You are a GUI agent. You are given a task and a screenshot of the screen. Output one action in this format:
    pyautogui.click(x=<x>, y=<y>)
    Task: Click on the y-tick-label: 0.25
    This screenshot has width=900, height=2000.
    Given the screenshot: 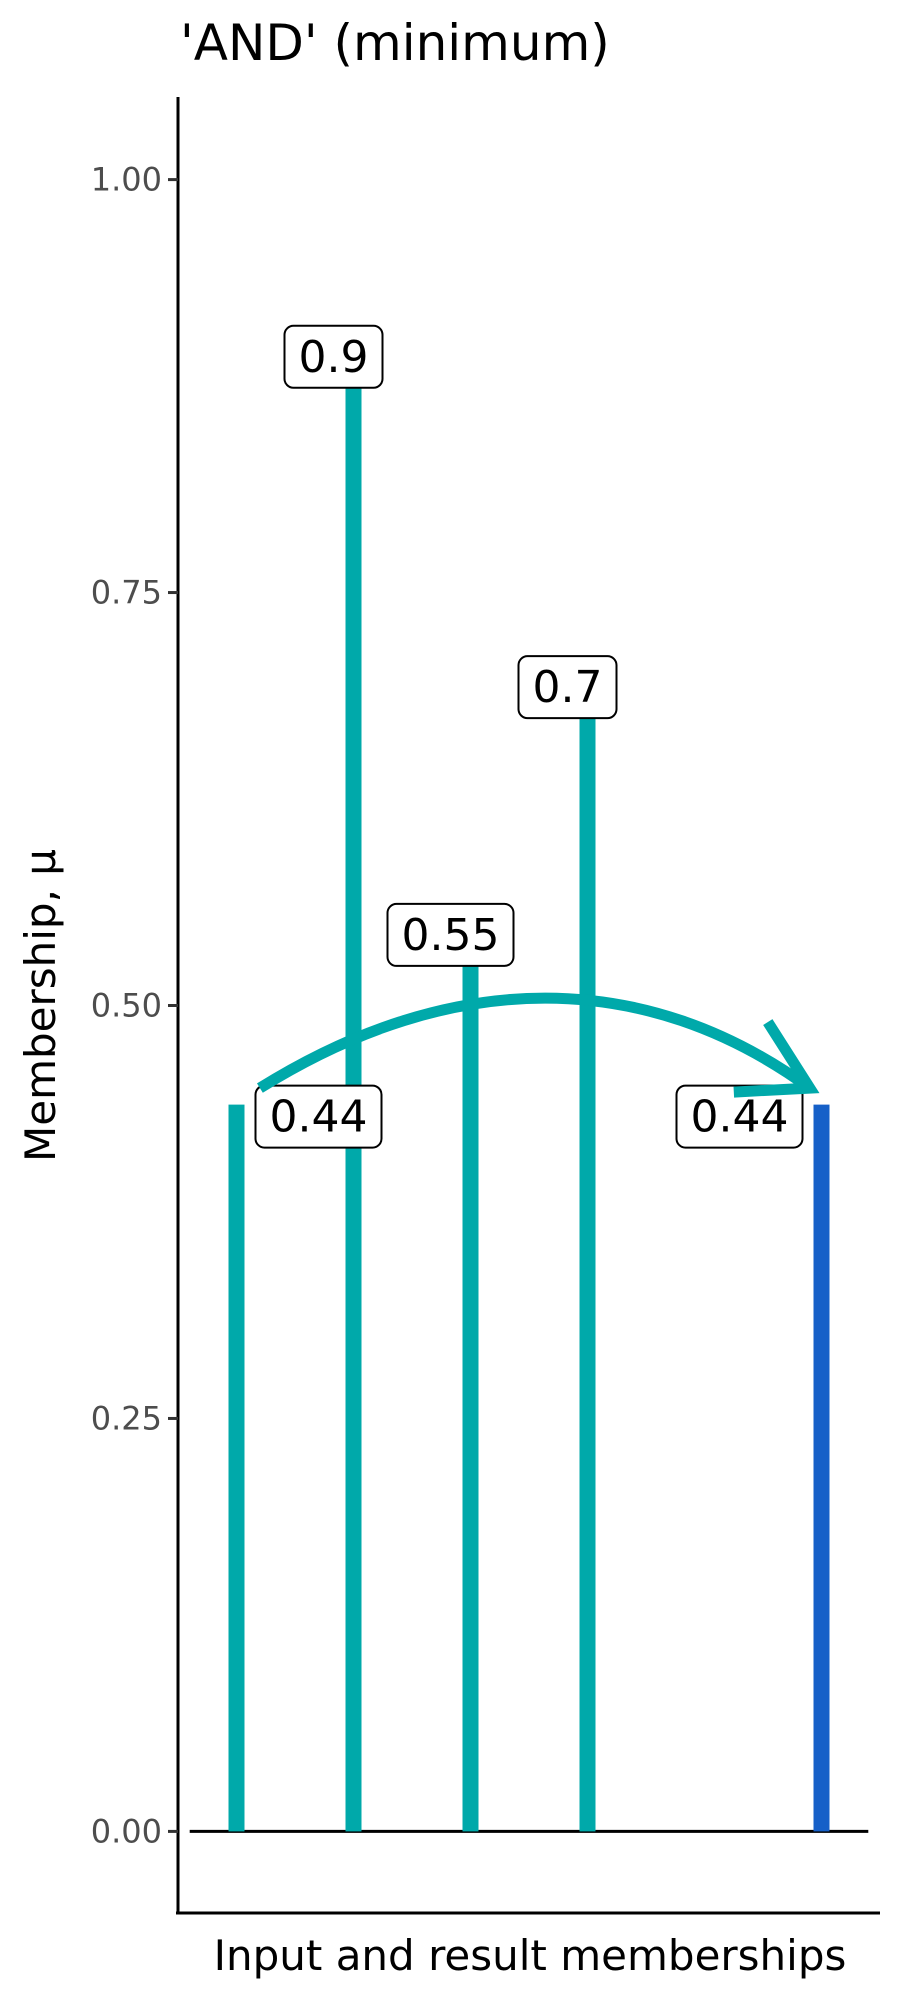 What is the action you would take?
    pyautogui.click(x=126, y=1418)
    